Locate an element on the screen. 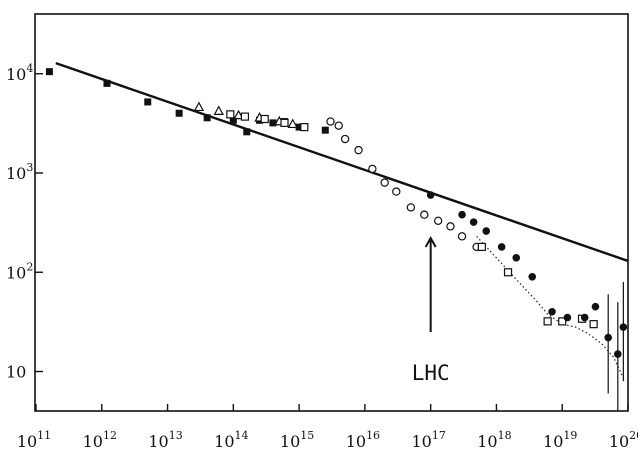 The height and width of the screenshot is (453, 638). x-tick-label: 1020 is located at coordinates (623, 440).